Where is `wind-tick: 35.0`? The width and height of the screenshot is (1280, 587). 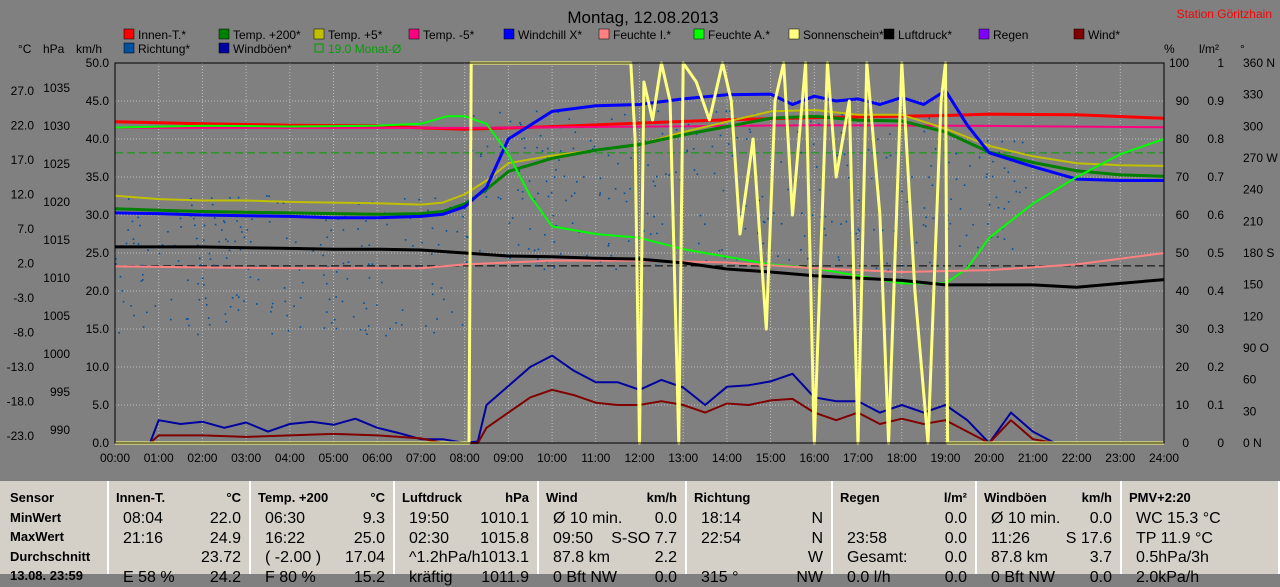
wind-tick: 35.0 is located at coordinates (98, 177).